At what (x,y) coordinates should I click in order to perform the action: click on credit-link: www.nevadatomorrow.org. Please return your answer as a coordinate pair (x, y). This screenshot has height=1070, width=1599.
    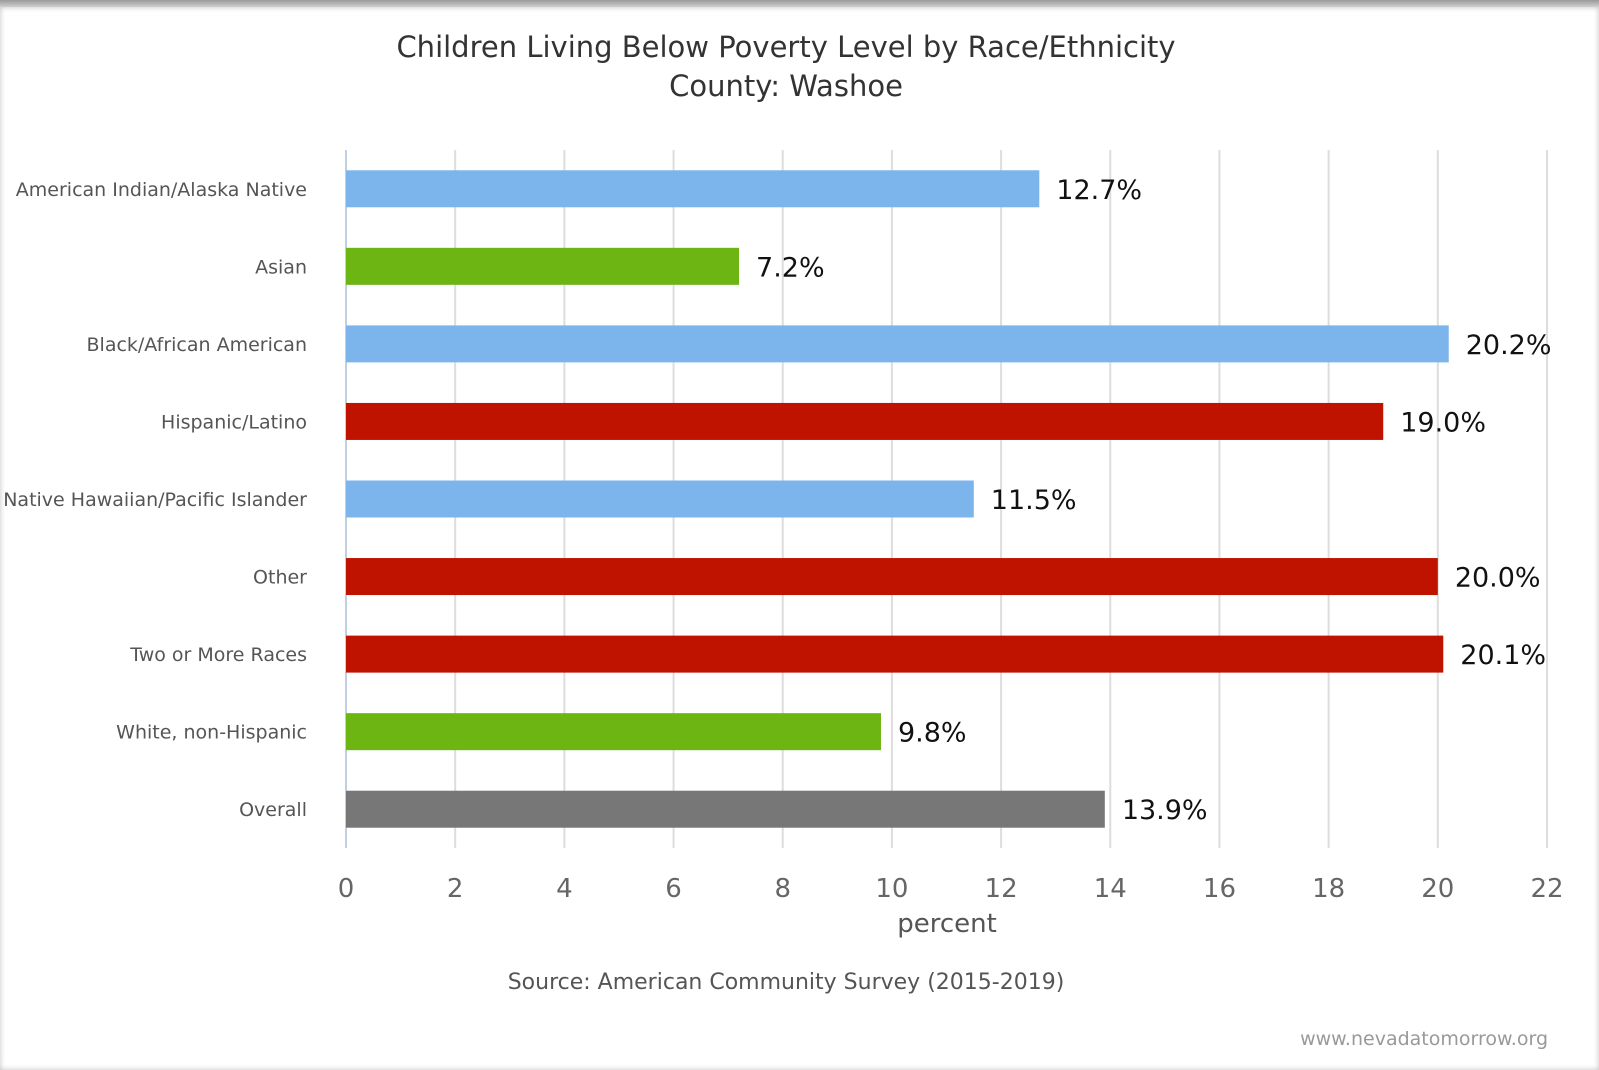
    Looking at the image, I should click on (1424, 1039).